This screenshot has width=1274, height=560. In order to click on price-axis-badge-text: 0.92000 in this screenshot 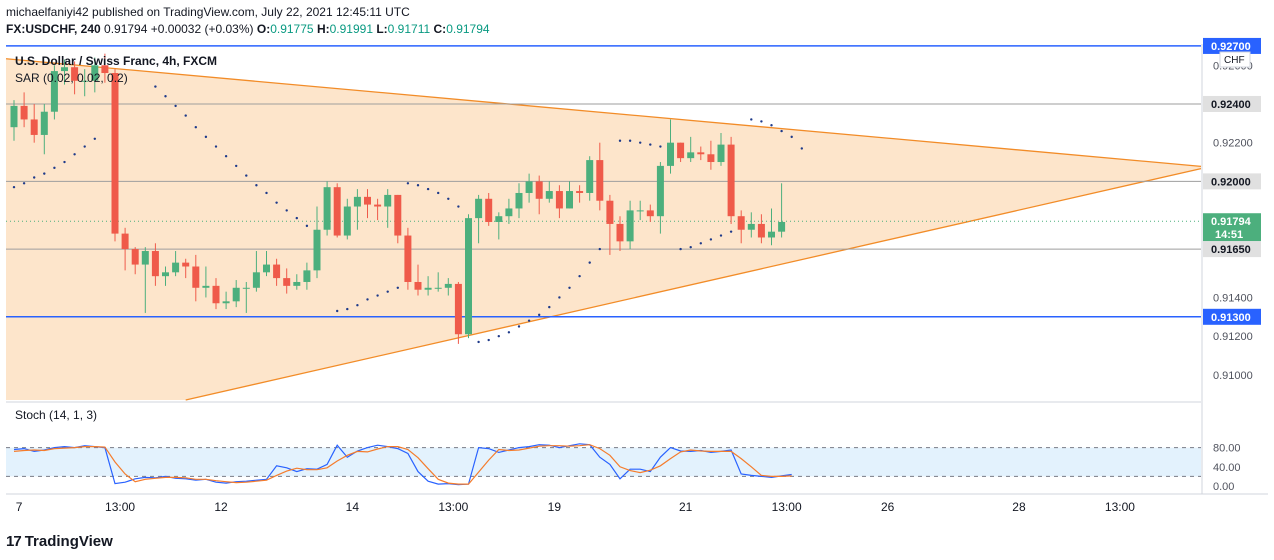, I will do `click(1231, 182)`.